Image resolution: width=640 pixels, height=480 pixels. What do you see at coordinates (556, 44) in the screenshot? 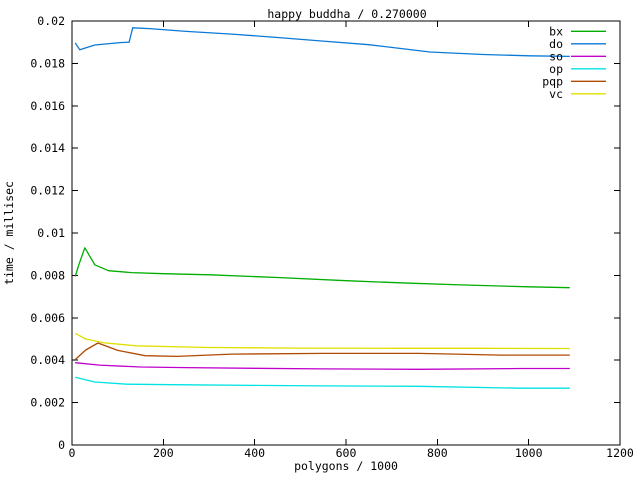
I see `legend-label-do: do` at bounding box center [556, 44].